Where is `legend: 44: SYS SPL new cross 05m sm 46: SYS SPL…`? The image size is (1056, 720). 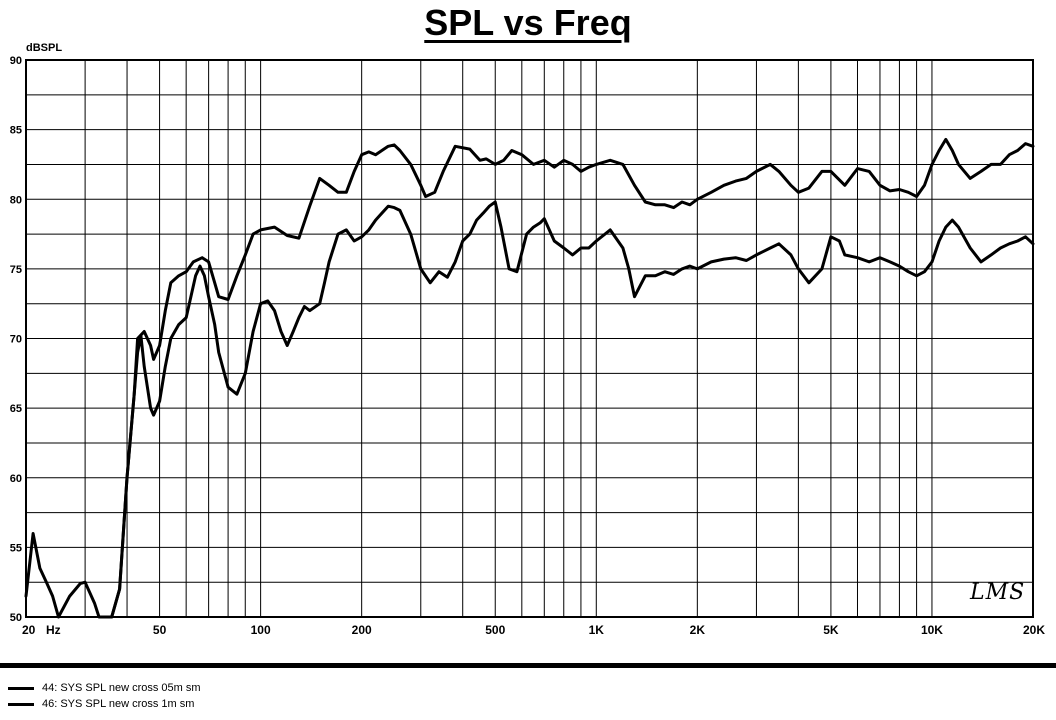 legend: 44: SYS SPL new cross 05m sm 46: SYS SPL… is located at coordinates (104, 696).